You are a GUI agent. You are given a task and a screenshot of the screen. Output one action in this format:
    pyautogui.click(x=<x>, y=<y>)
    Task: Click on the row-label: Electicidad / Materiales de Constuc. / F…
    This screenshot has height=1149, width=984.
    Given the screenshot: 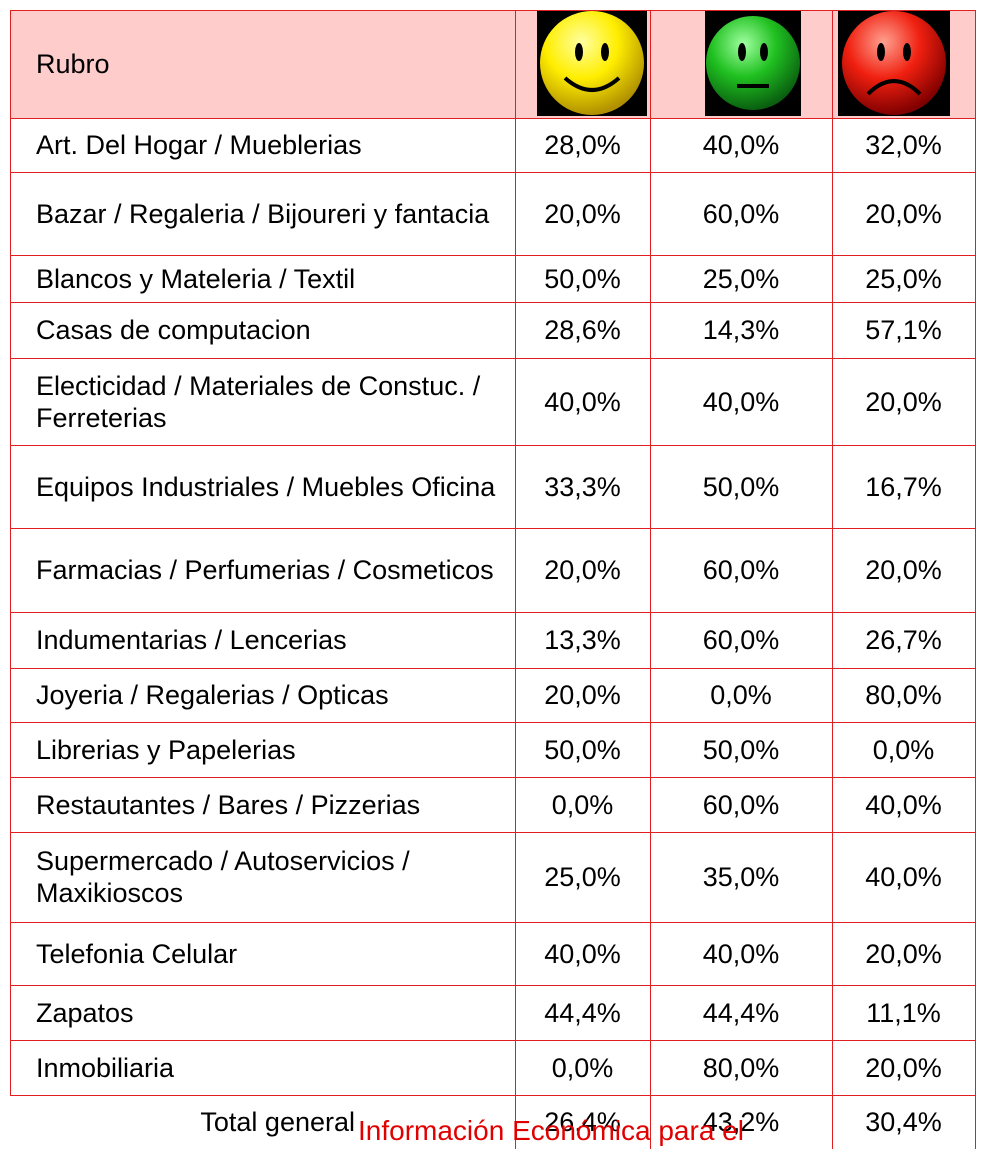 What is the action you would take?
    pyautogui.click(x=258, y=401)
    